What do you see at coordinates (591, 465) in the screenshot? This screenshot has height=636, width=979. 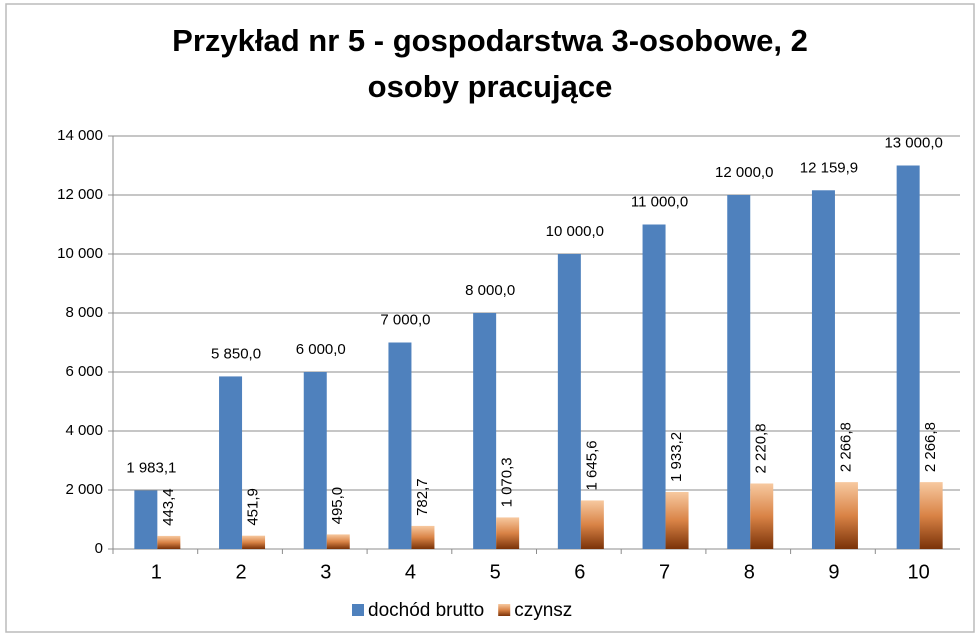 I see `data-label: 1 645,6` at bounding box center [591, 465].